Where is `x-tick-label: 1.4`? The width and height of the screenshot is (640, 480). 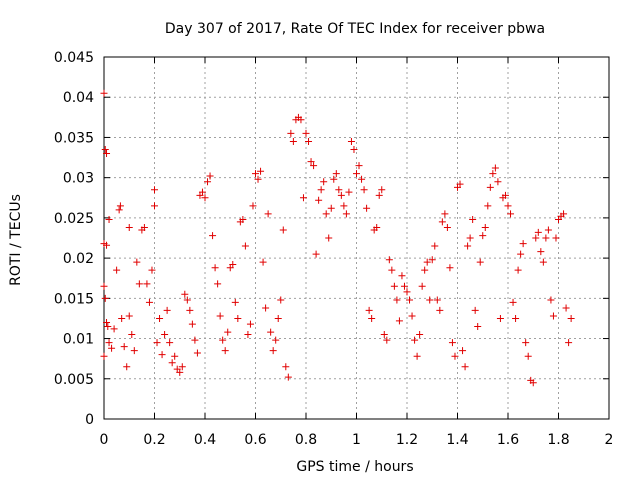
x-tick-label: 1.4 is located at coordinates (457, 440).